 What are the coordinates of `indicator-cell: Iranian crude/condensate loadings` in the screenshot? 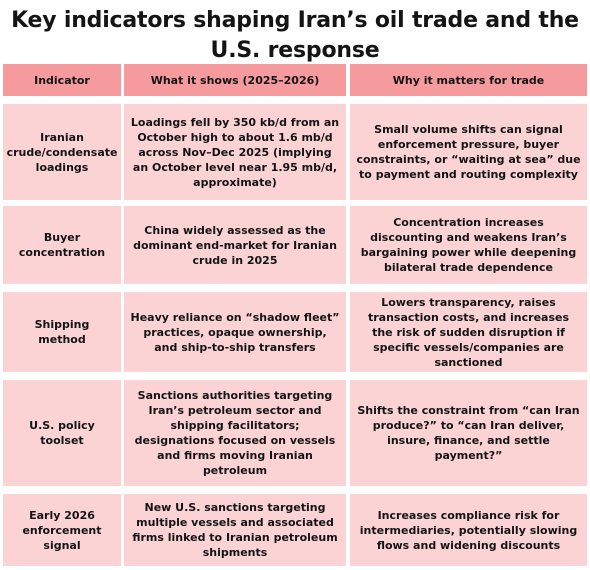 It's located at (62, 152).